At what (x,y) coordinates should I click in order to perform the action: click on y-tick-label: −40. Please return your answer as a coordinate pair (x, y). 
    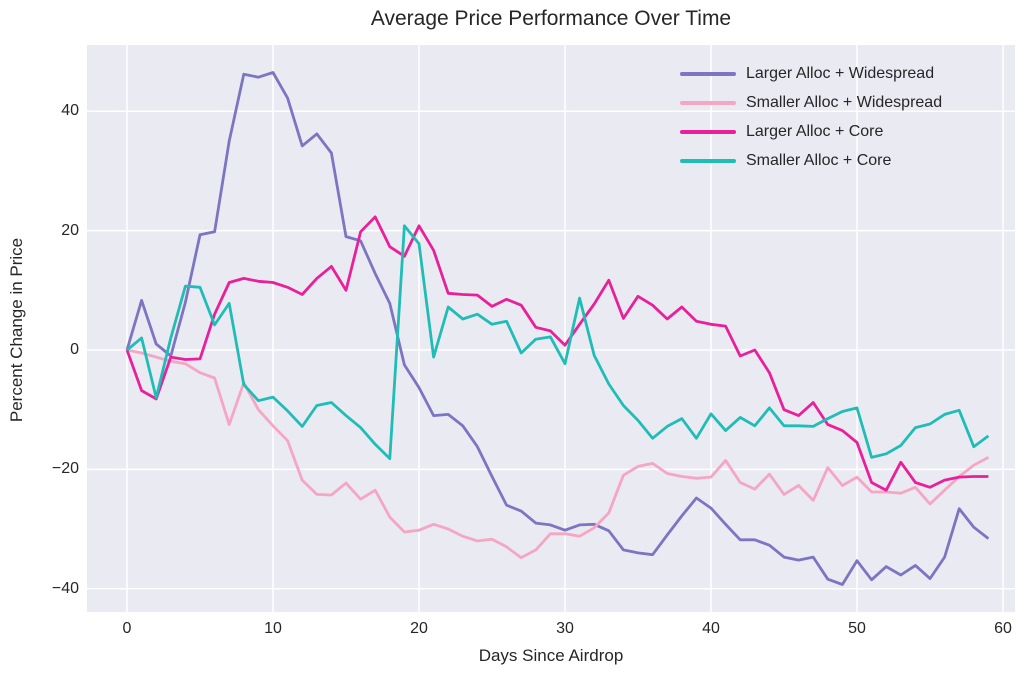
    Looking at the image, I should click on (65, 588).